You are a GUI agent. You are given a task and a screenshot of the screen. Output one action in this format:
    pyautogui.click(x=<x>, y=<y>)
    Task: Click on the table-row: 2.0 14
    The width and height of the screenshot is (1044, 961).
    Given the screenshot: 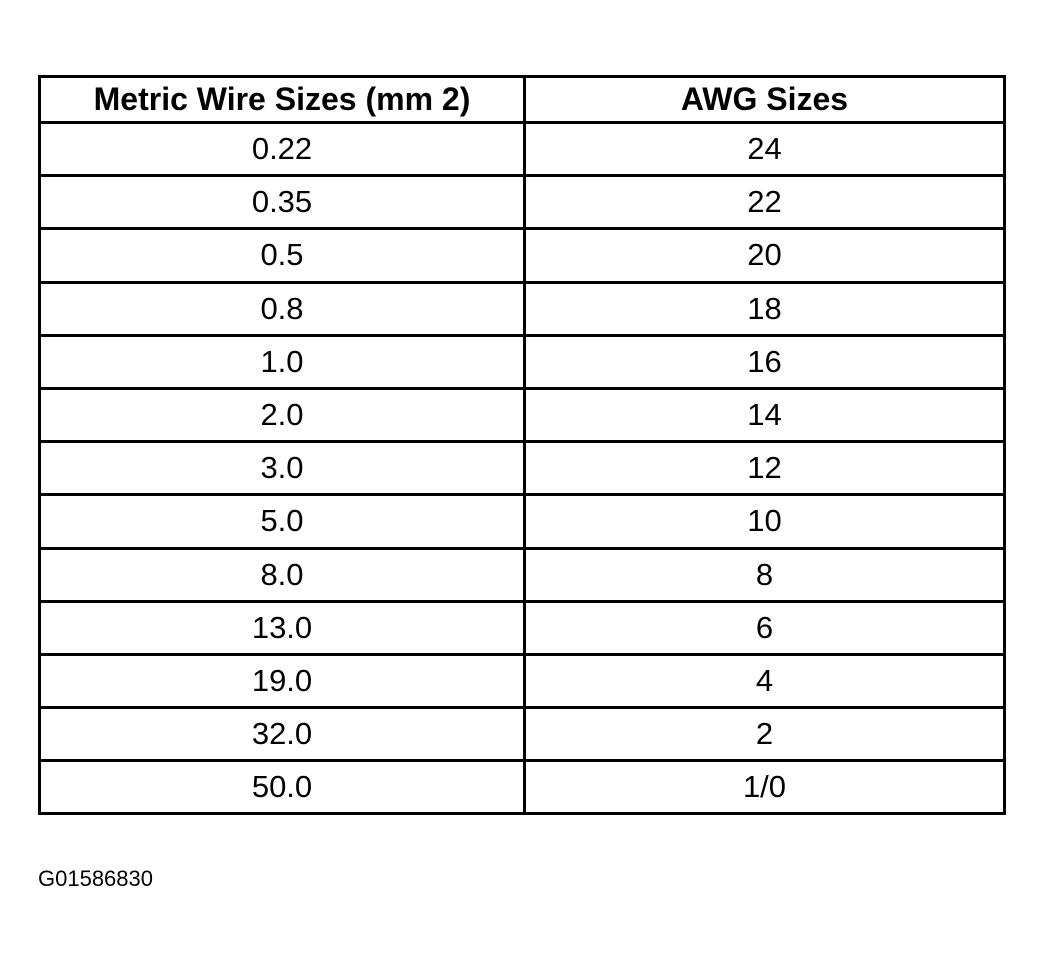 What is the action you would take?
    pyautogui.click(x=522, y=415)
    